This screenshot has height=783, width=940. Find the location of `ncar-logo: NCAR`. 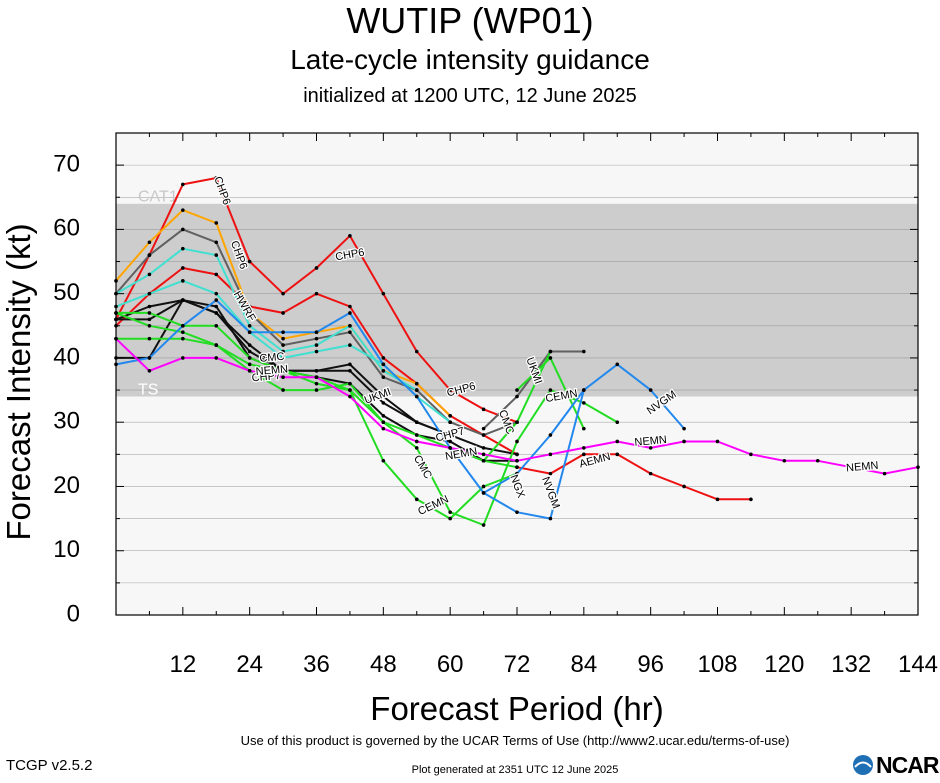

ncar-logo: NCAR is located at coordinates (894, 765).